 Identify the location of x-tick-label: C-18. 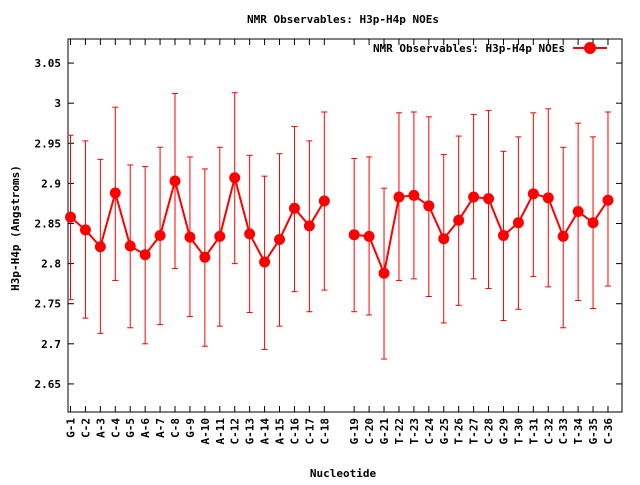
(324, 431).